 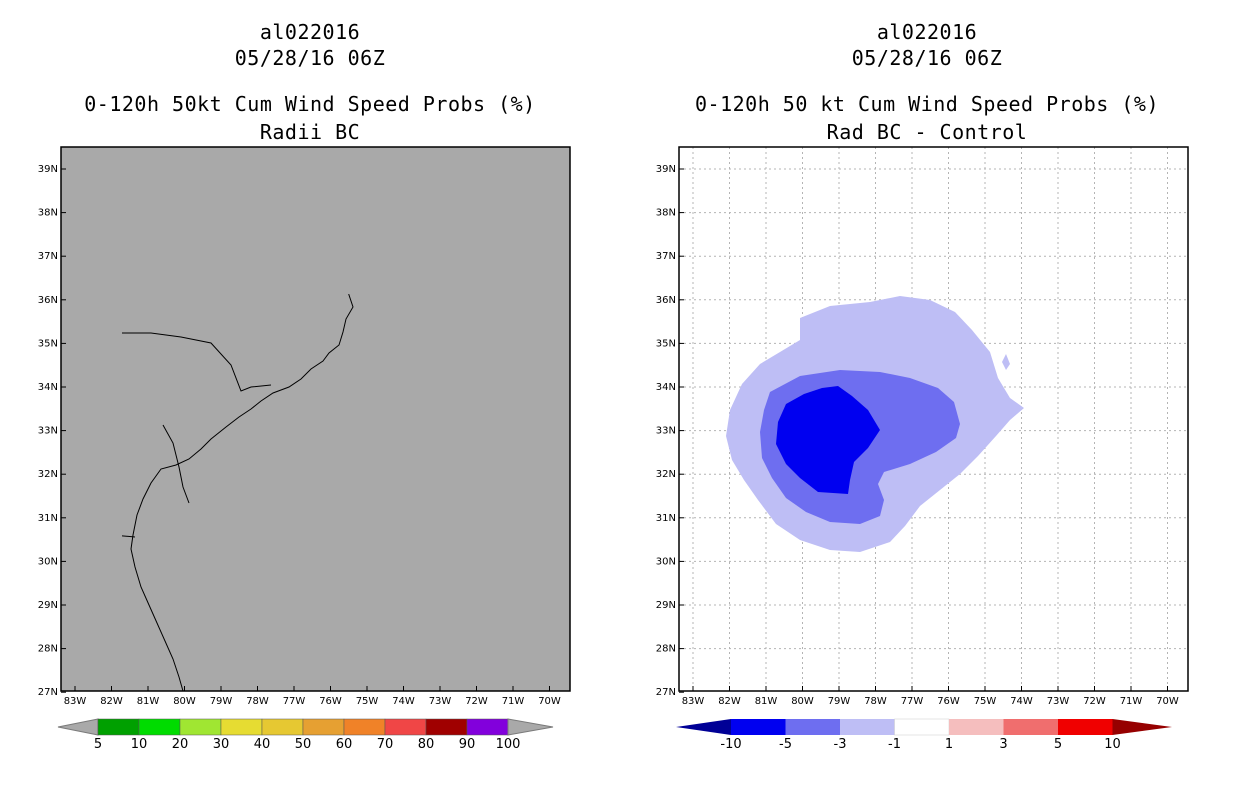 I want to click on colorbar-label: -3, so click(x=840, y=744).